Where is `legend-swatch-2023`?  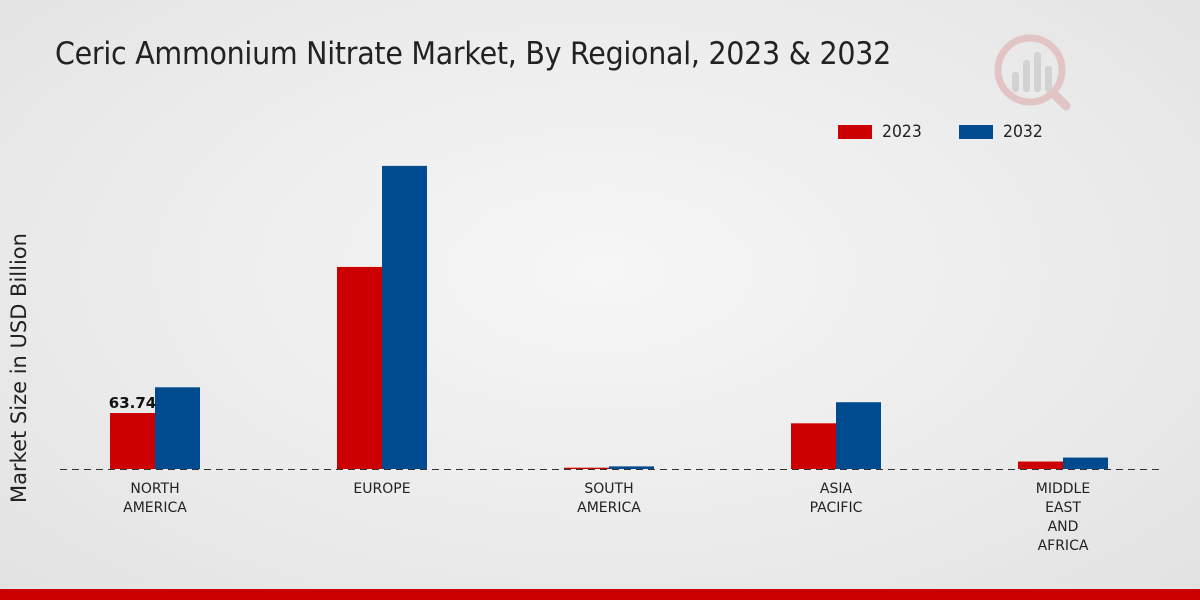 legend-swatch-2023 is located at coordinates (855, 132).